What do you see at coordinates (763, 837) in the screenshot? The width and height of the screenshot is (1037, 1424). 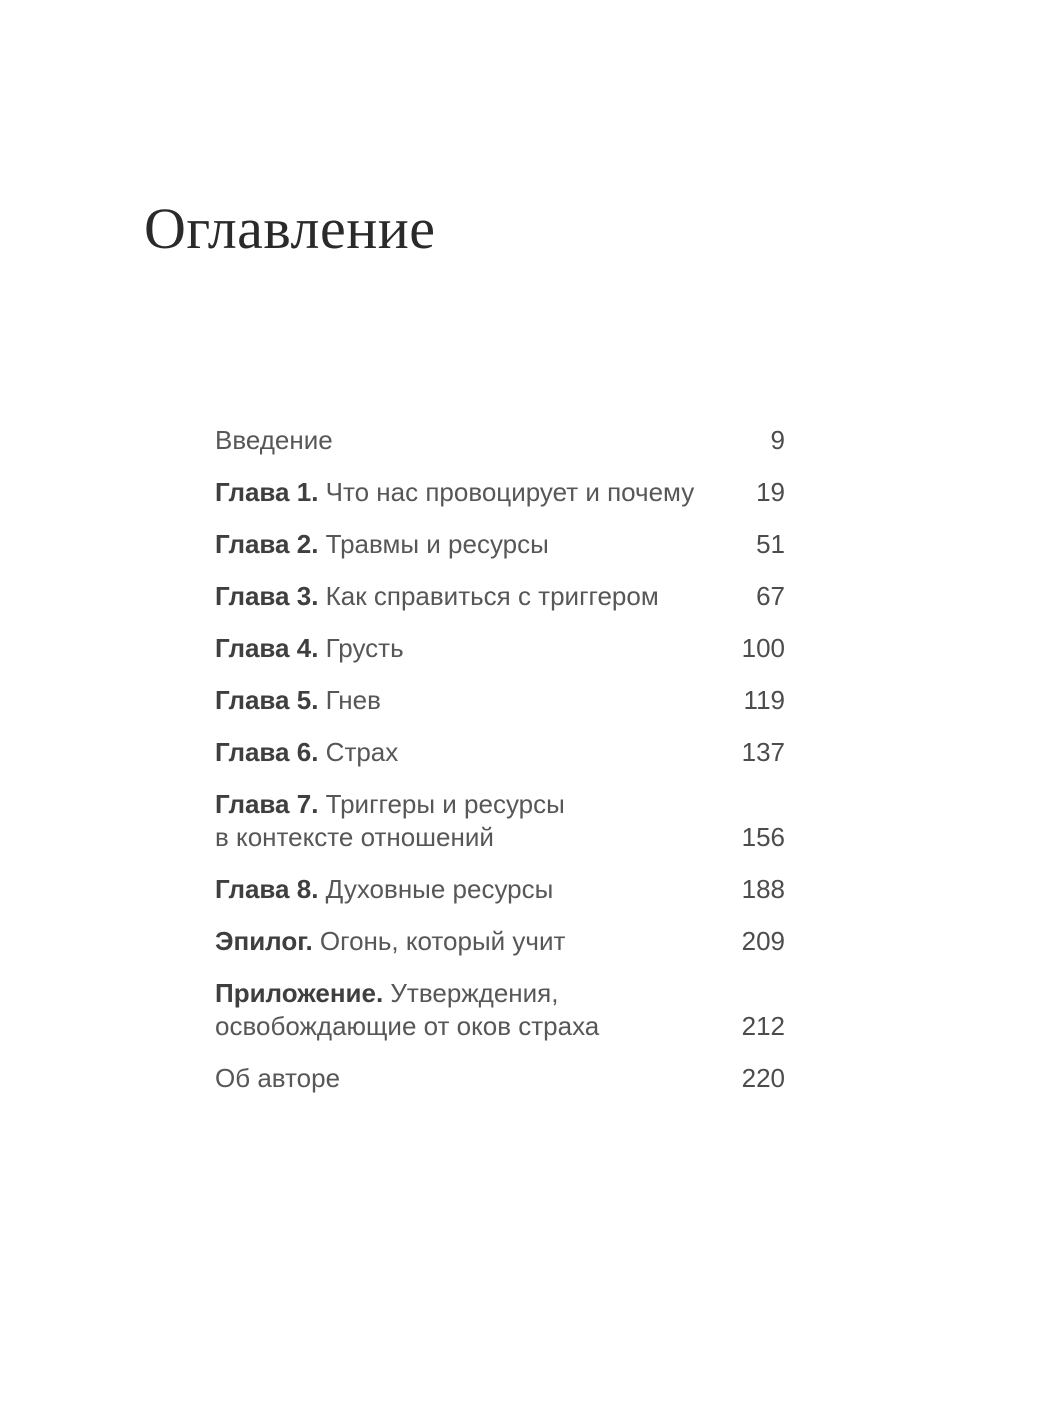 I see `toc-entry-page-number: 156` at bounding box center [763, 837].